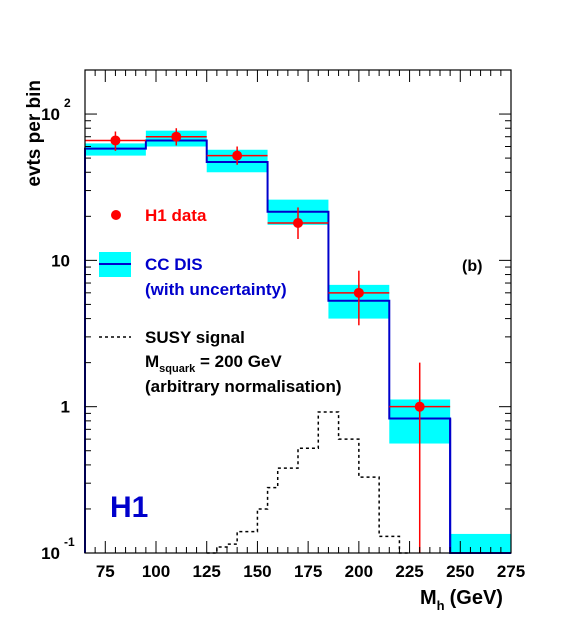  I want to click on svg-text:Mh(GeV): Mh (GeV), so click(461, 600).